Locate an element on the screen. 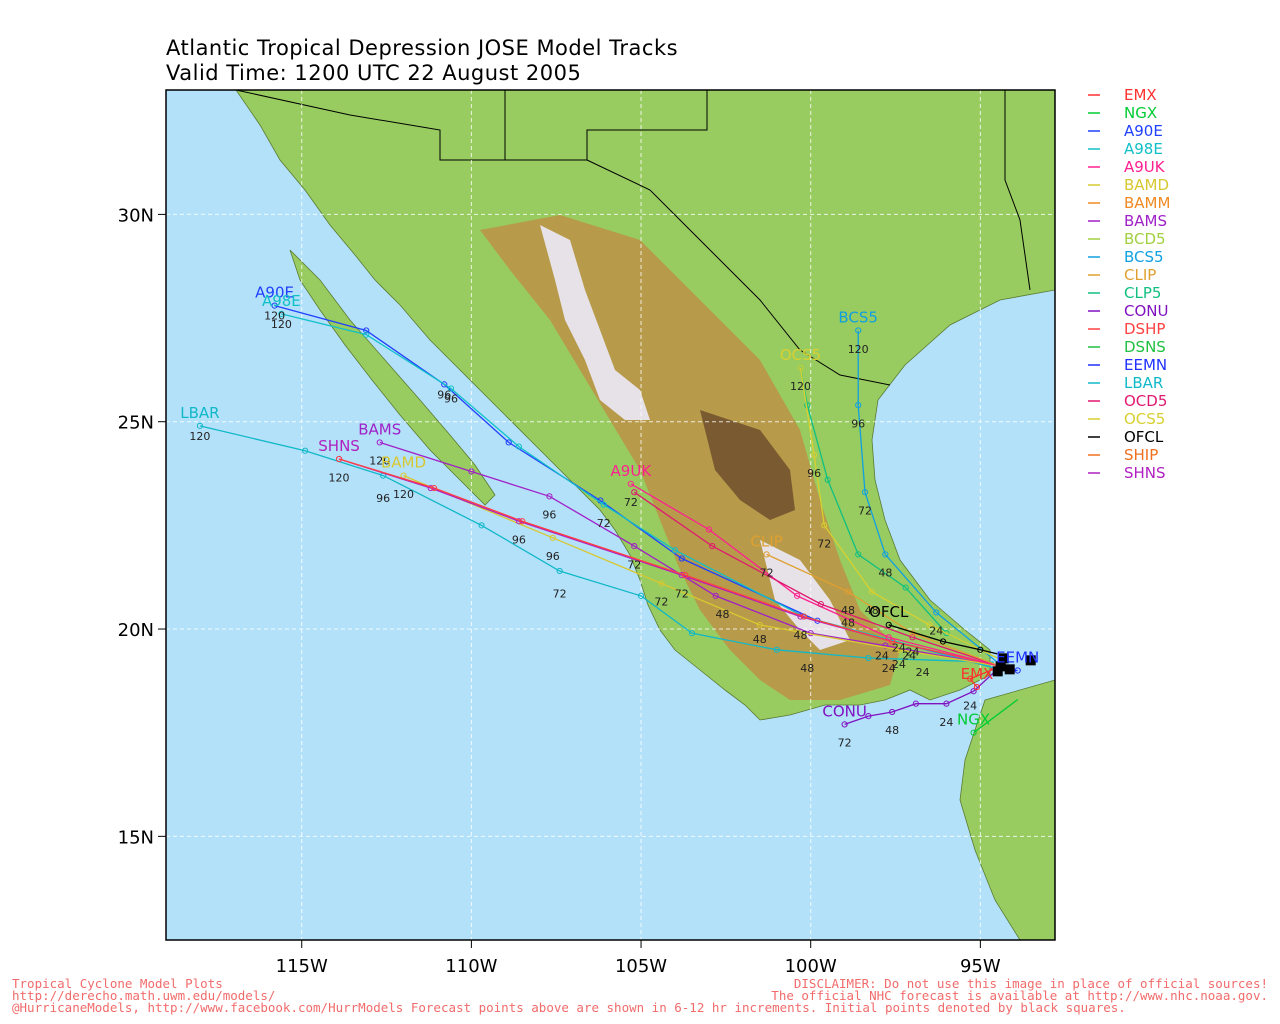 Image resolution: width=1280 pixels, height=1024 pixels. legend-label: DSHP is located at coordinates (1145, 329).